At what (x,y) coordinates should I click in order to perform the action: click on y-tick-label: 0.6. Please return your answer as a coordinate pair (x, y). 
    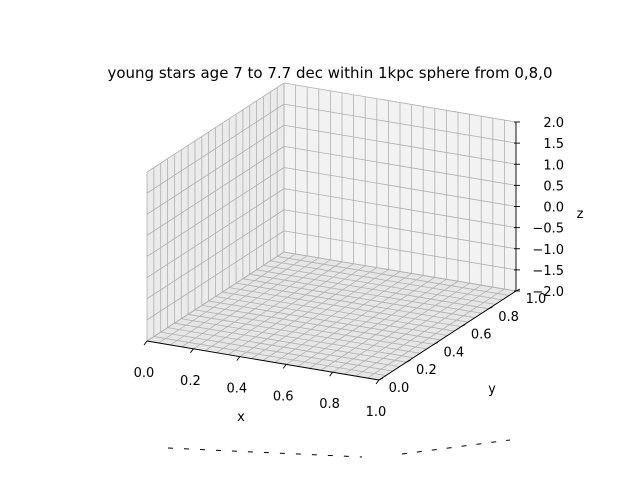
    Looking at the image, I should click on (481, 335).